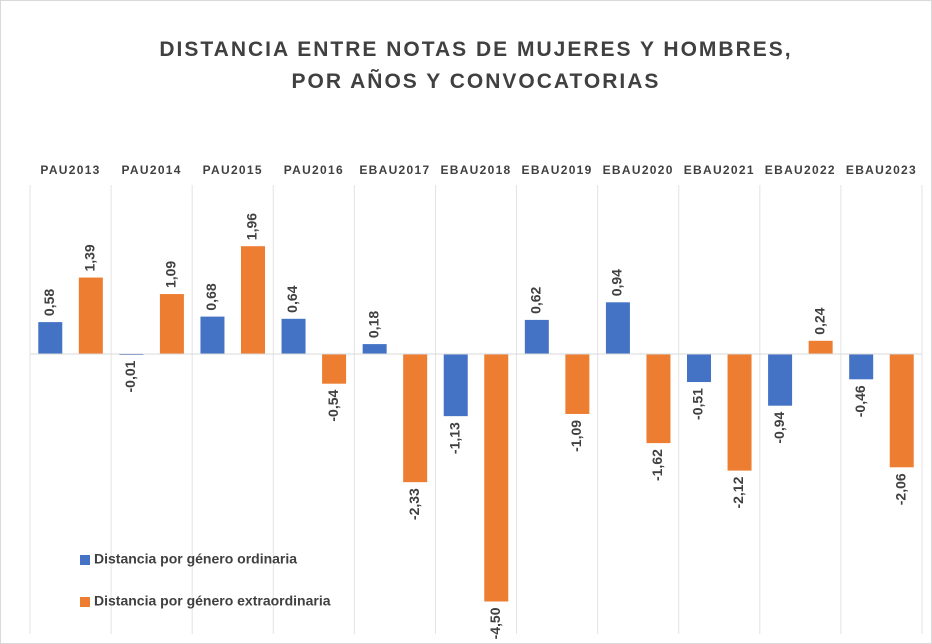 The image size is (932, 644). I want to click on data-label: 0,18, so click(373, 324).